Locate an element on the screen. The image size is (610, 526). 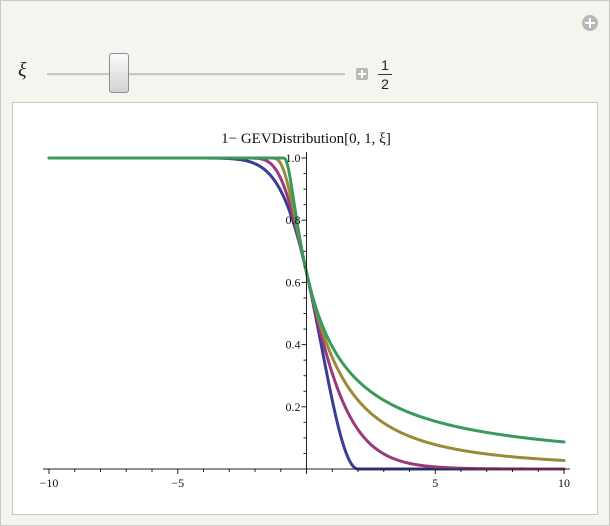
chart-title: 1− GEVDistribution[0, 1, ξ] is located at coordinates (306, 139).